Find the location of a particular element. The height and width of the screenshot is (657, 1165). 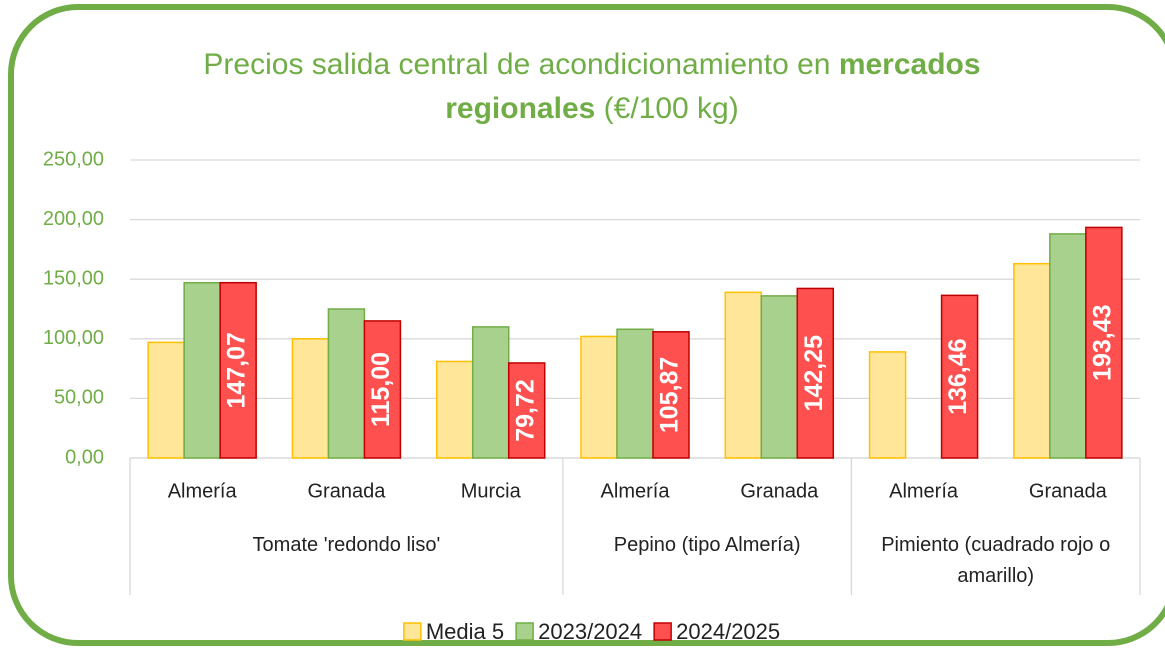

data-label: 115,00 is located at coordinates (381, 389).